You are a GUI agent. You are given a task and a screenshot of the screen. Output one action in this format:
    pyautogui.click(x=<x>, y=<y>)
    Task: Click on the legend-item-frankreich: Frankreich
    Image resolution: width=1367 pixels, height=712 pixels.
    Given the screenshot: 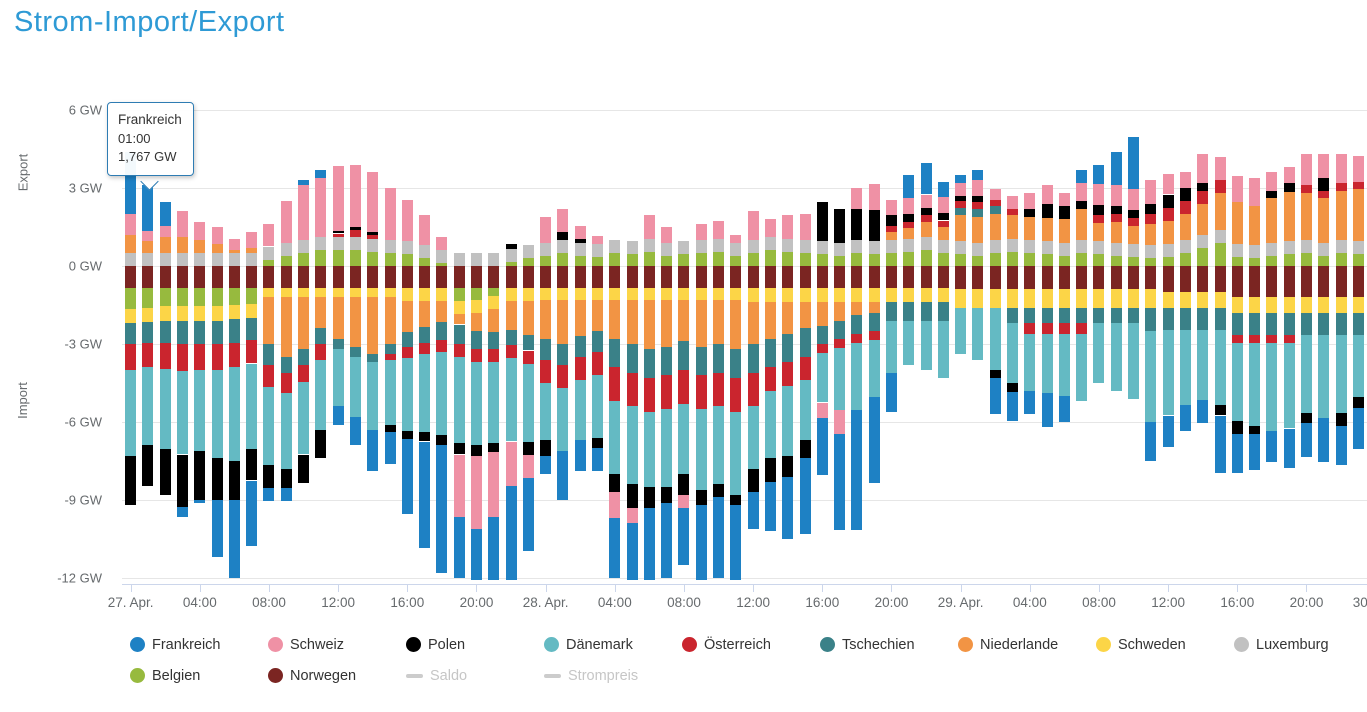 What is the action you would take?
    pyautogui.click(x=199, y=644)
    